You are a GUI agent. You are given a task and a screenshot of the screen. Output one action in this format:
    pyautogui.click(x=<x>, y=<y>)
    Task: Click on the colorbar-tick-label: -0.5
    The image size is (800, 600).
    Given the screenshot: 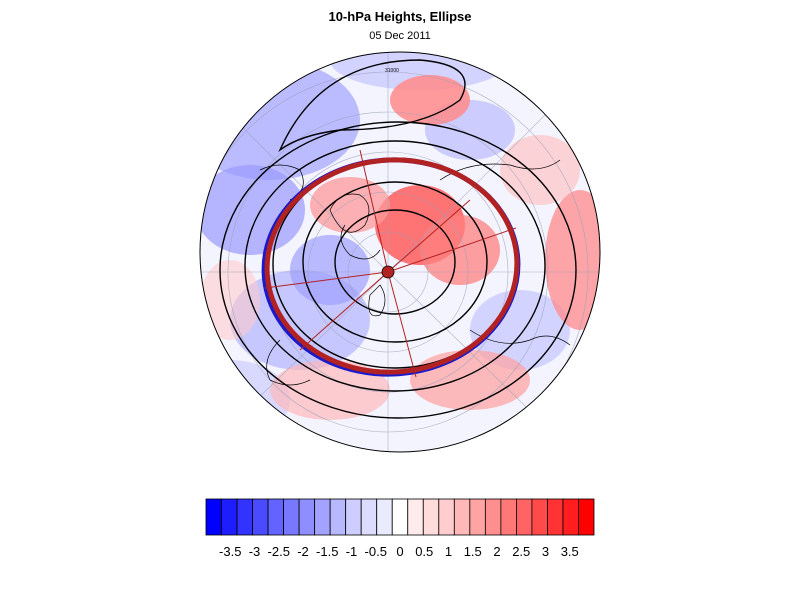 What is the action you would take?
    pyautogui.click(x=376, y=551)
    